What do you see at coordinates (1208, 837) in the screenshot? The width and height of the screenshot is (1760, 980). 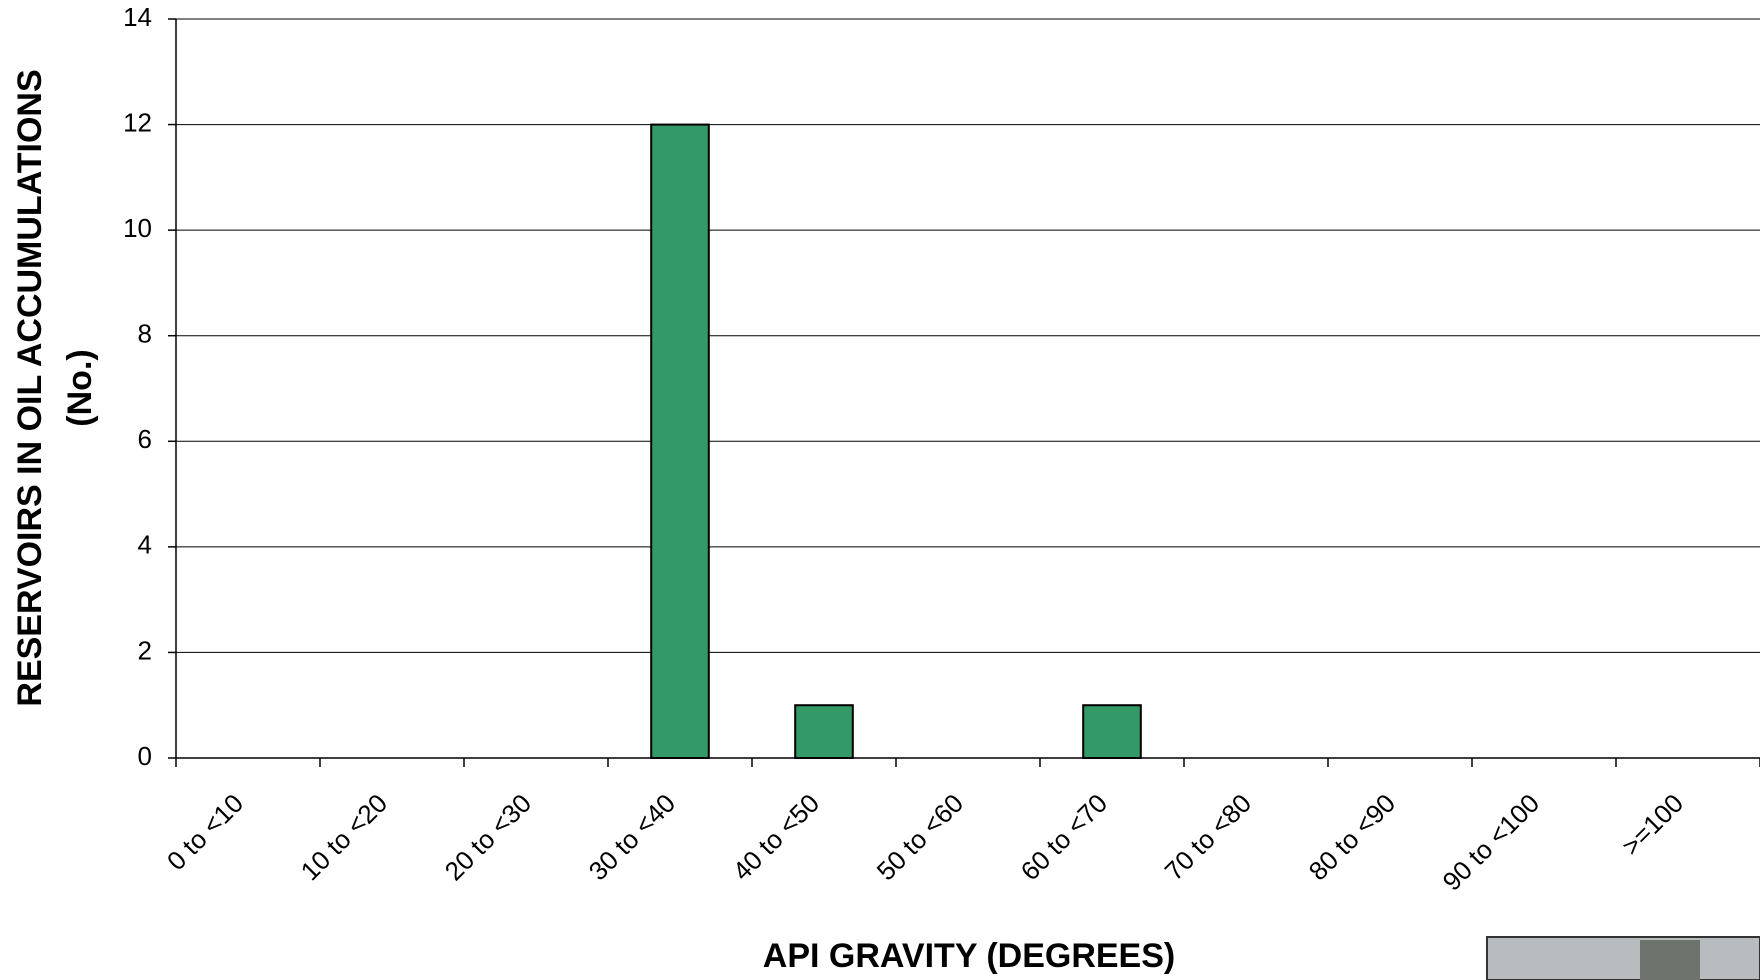 I see `x-tick-label: 70 to <80` at bounding box center [1208, 837].